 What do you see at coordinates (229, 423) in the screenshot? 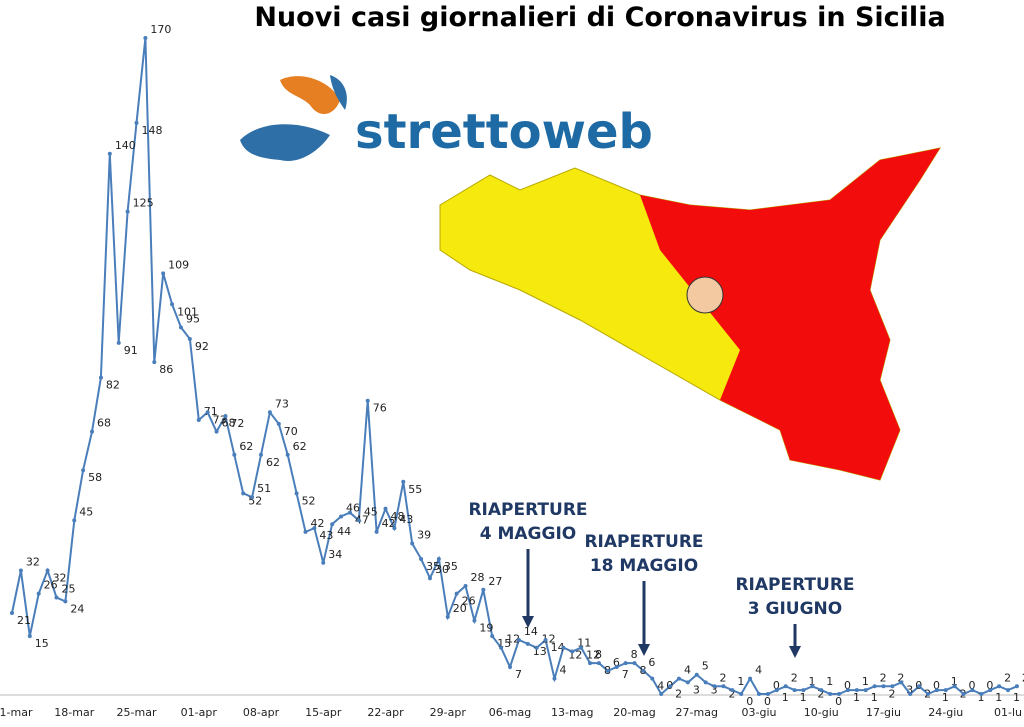
I see `data-label: 68` at bounding box center [229, 423].